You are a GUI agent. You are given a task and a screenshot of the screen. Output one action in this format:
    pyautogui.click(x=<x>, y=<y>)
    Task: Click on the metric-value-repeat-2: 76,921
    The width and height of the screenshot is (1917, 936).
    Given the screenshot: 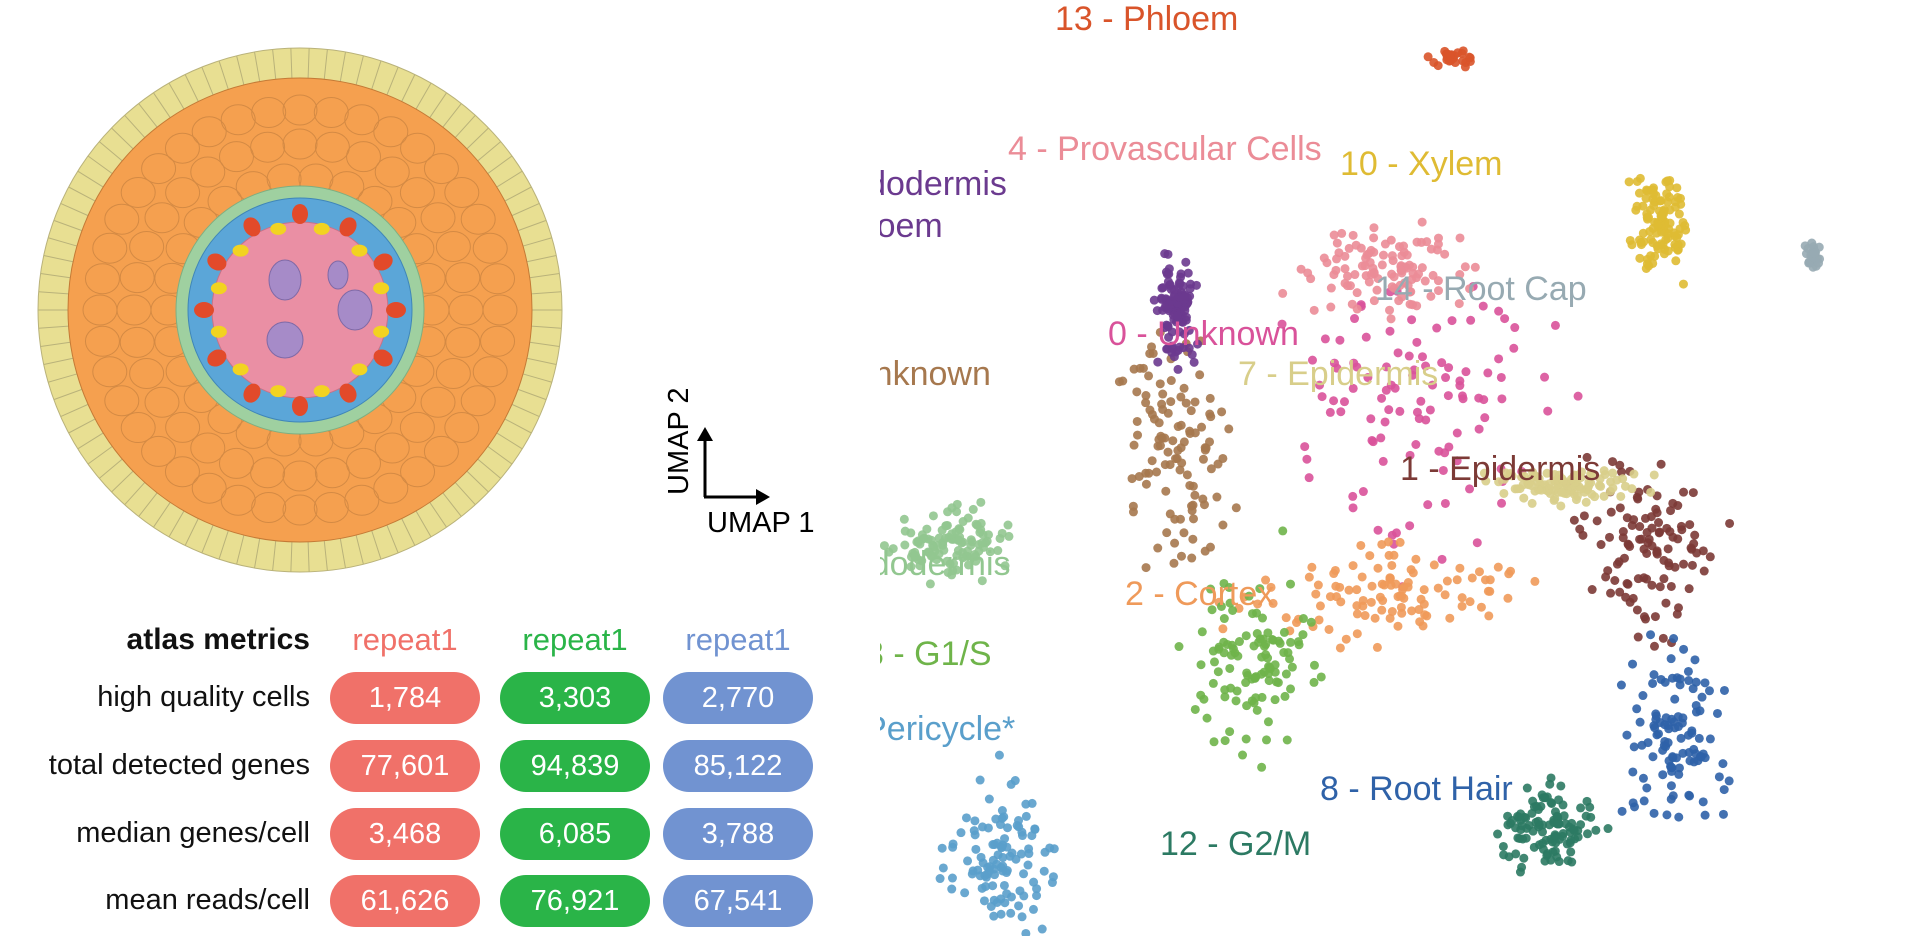 What is the action you would take?
    pyautogui.click(x=575, y=901)
    